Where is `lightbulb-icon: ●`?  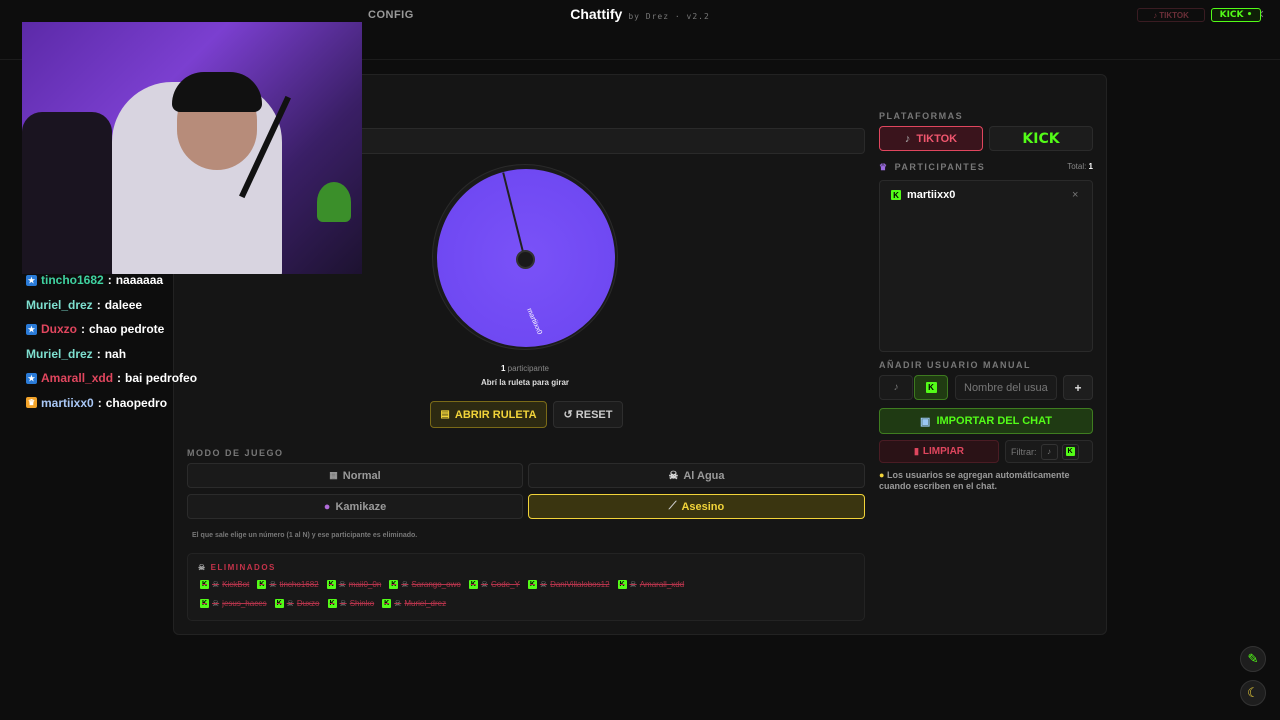
lightbulb-icon: ● is located at coordinates (882, 475).